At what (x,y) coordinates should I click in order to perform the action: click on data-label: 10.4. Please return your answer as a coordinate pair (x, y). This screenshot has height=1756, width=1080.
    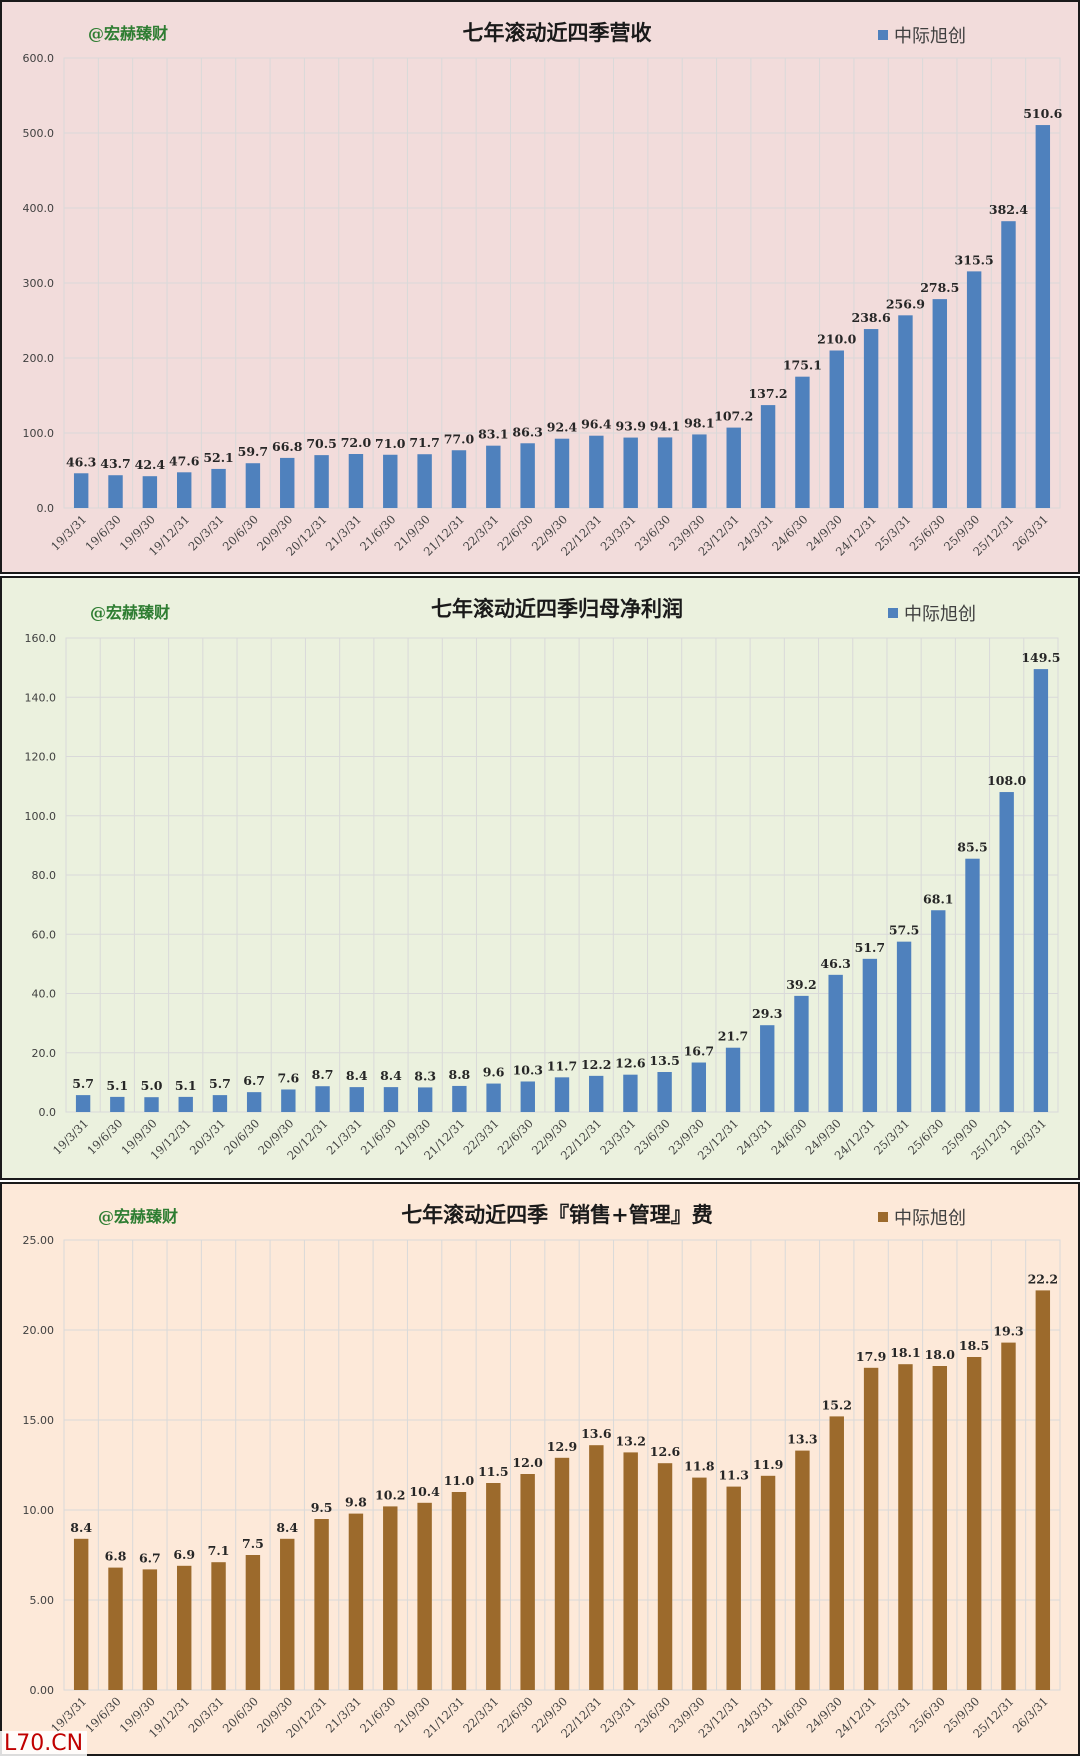
    Looking at the image, I should click on (424, 1491).